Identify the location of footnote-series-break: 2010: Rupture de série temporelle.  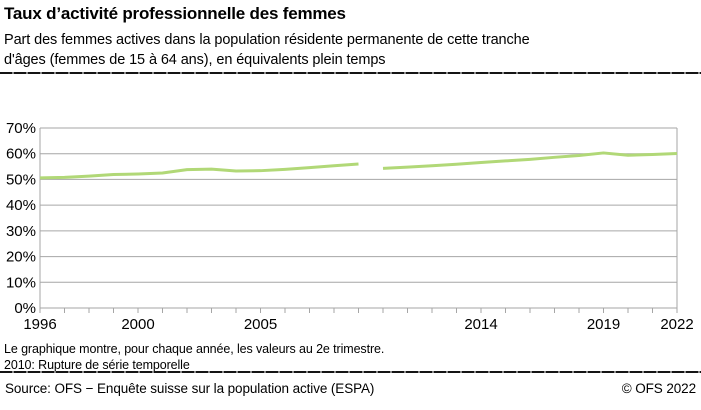
(97, 364).